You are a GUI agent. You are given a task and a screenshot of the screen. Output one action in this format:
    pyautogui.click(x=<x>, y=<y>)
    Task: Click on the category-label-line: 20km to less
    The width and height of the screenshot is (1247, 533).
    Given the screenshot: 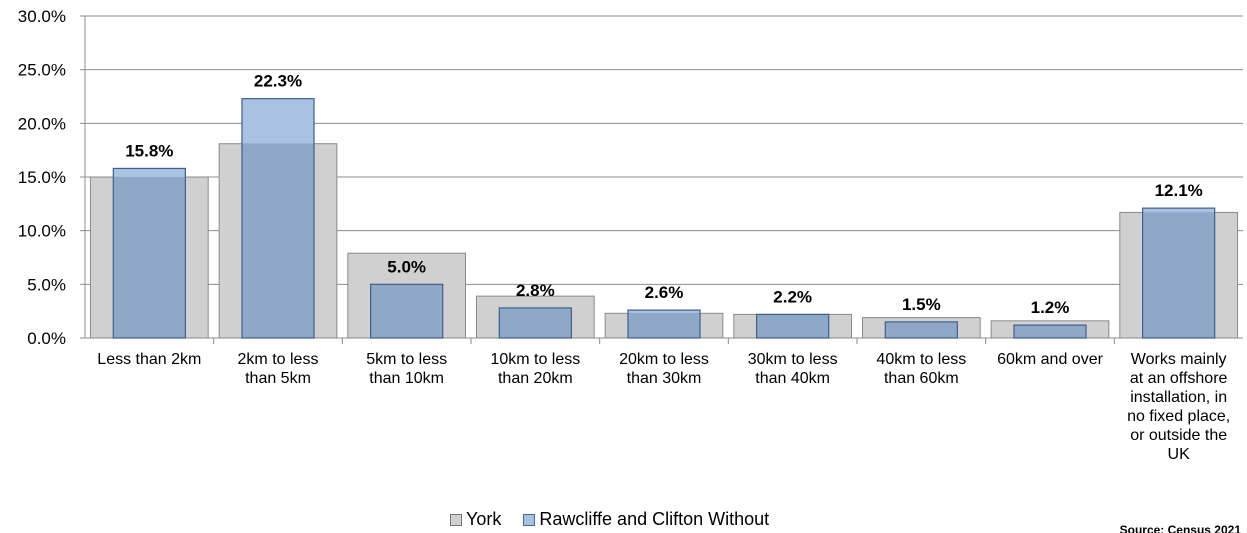 What is the action you would take?
    pyautogui.click(x=664, y=359)
    